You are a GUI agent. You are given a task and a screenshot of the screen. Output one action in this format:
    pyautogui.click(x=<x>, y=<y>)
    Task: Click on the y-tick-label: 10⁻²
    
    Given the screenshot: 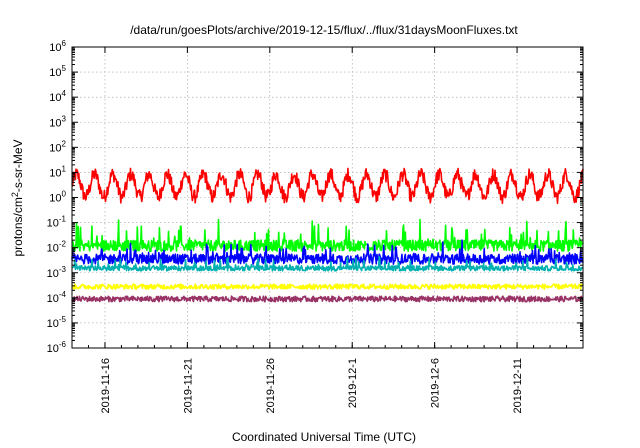 What is the action you would take?
    pyautogui.click(x=57, y=247)
    